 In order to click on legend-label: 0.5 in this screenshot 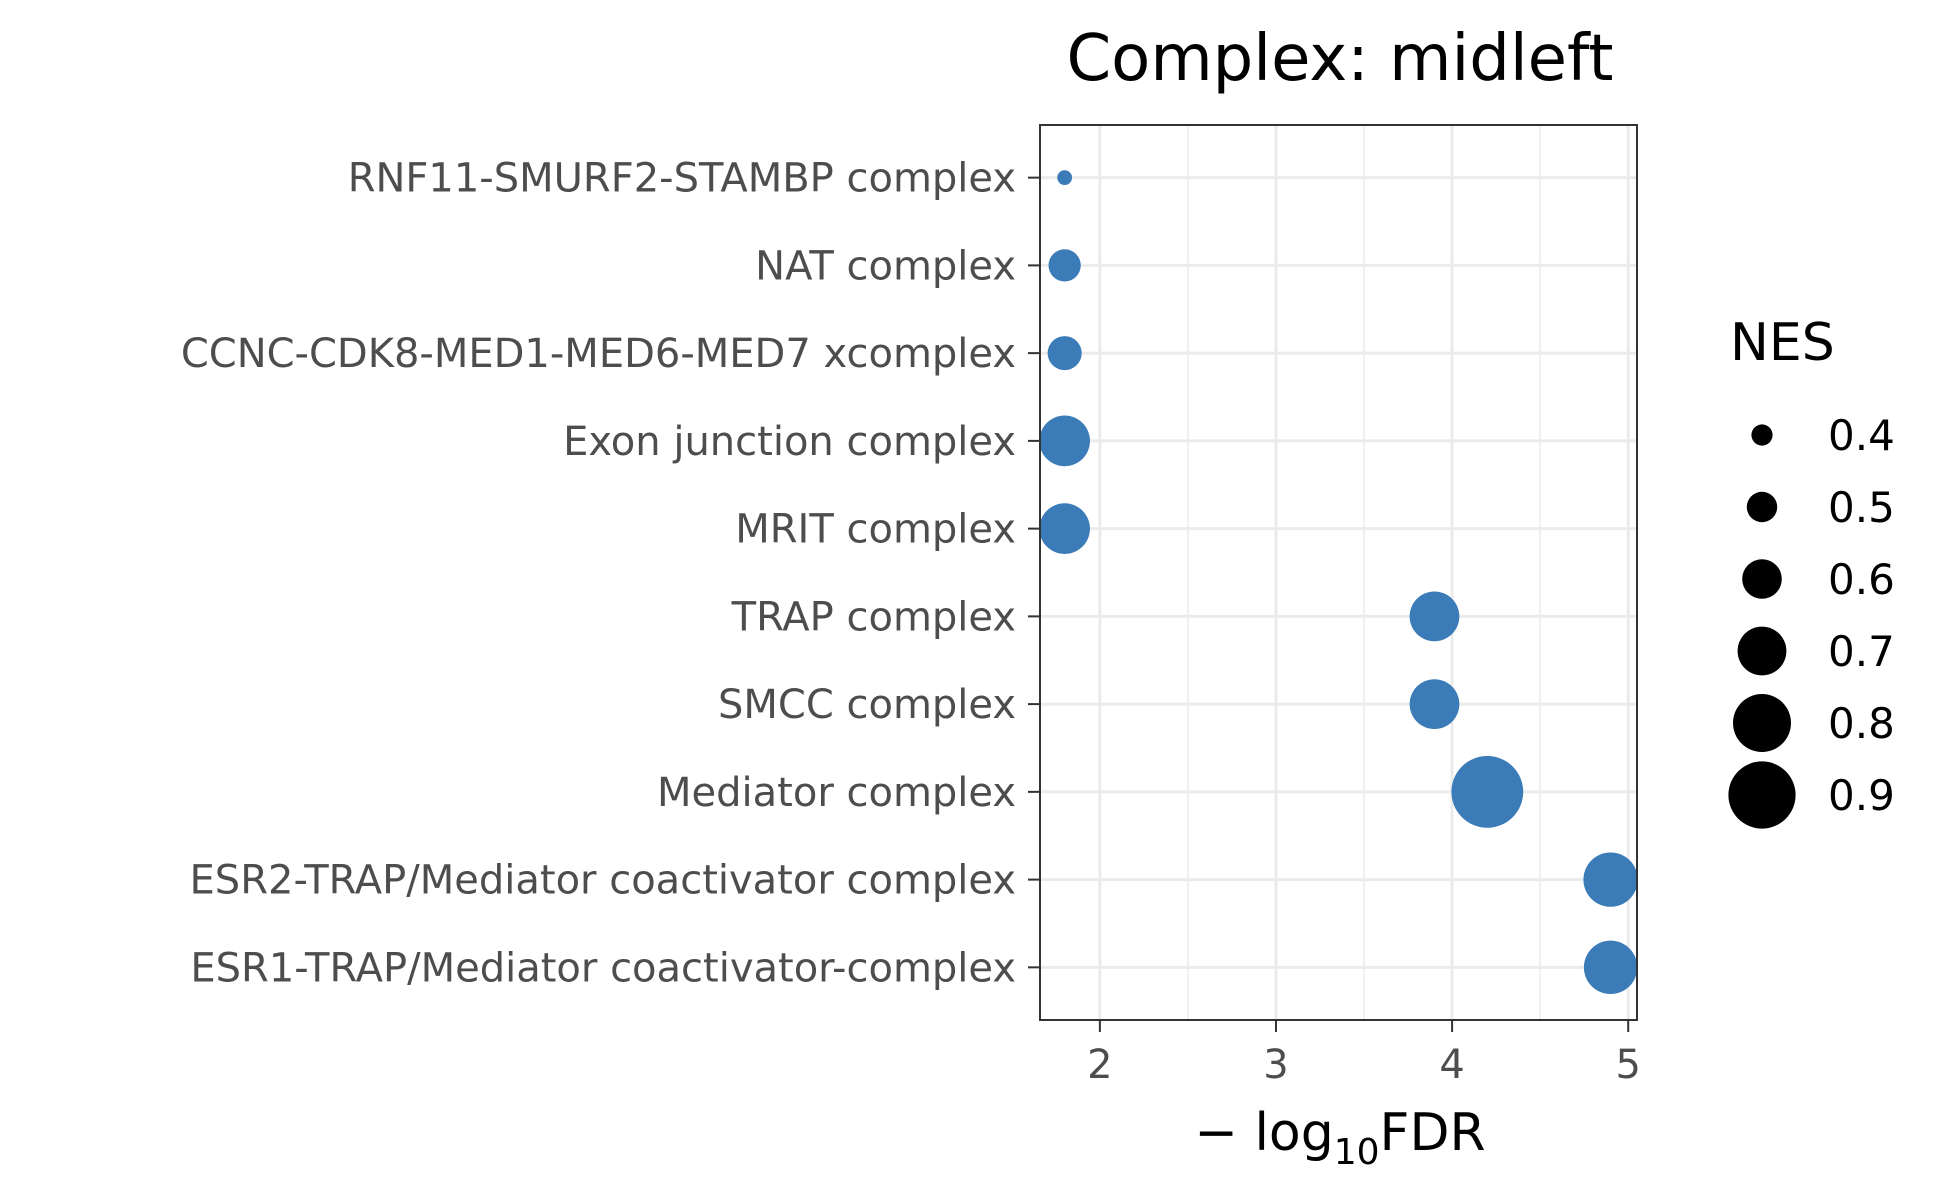, I will do `click(1861, 507)`.